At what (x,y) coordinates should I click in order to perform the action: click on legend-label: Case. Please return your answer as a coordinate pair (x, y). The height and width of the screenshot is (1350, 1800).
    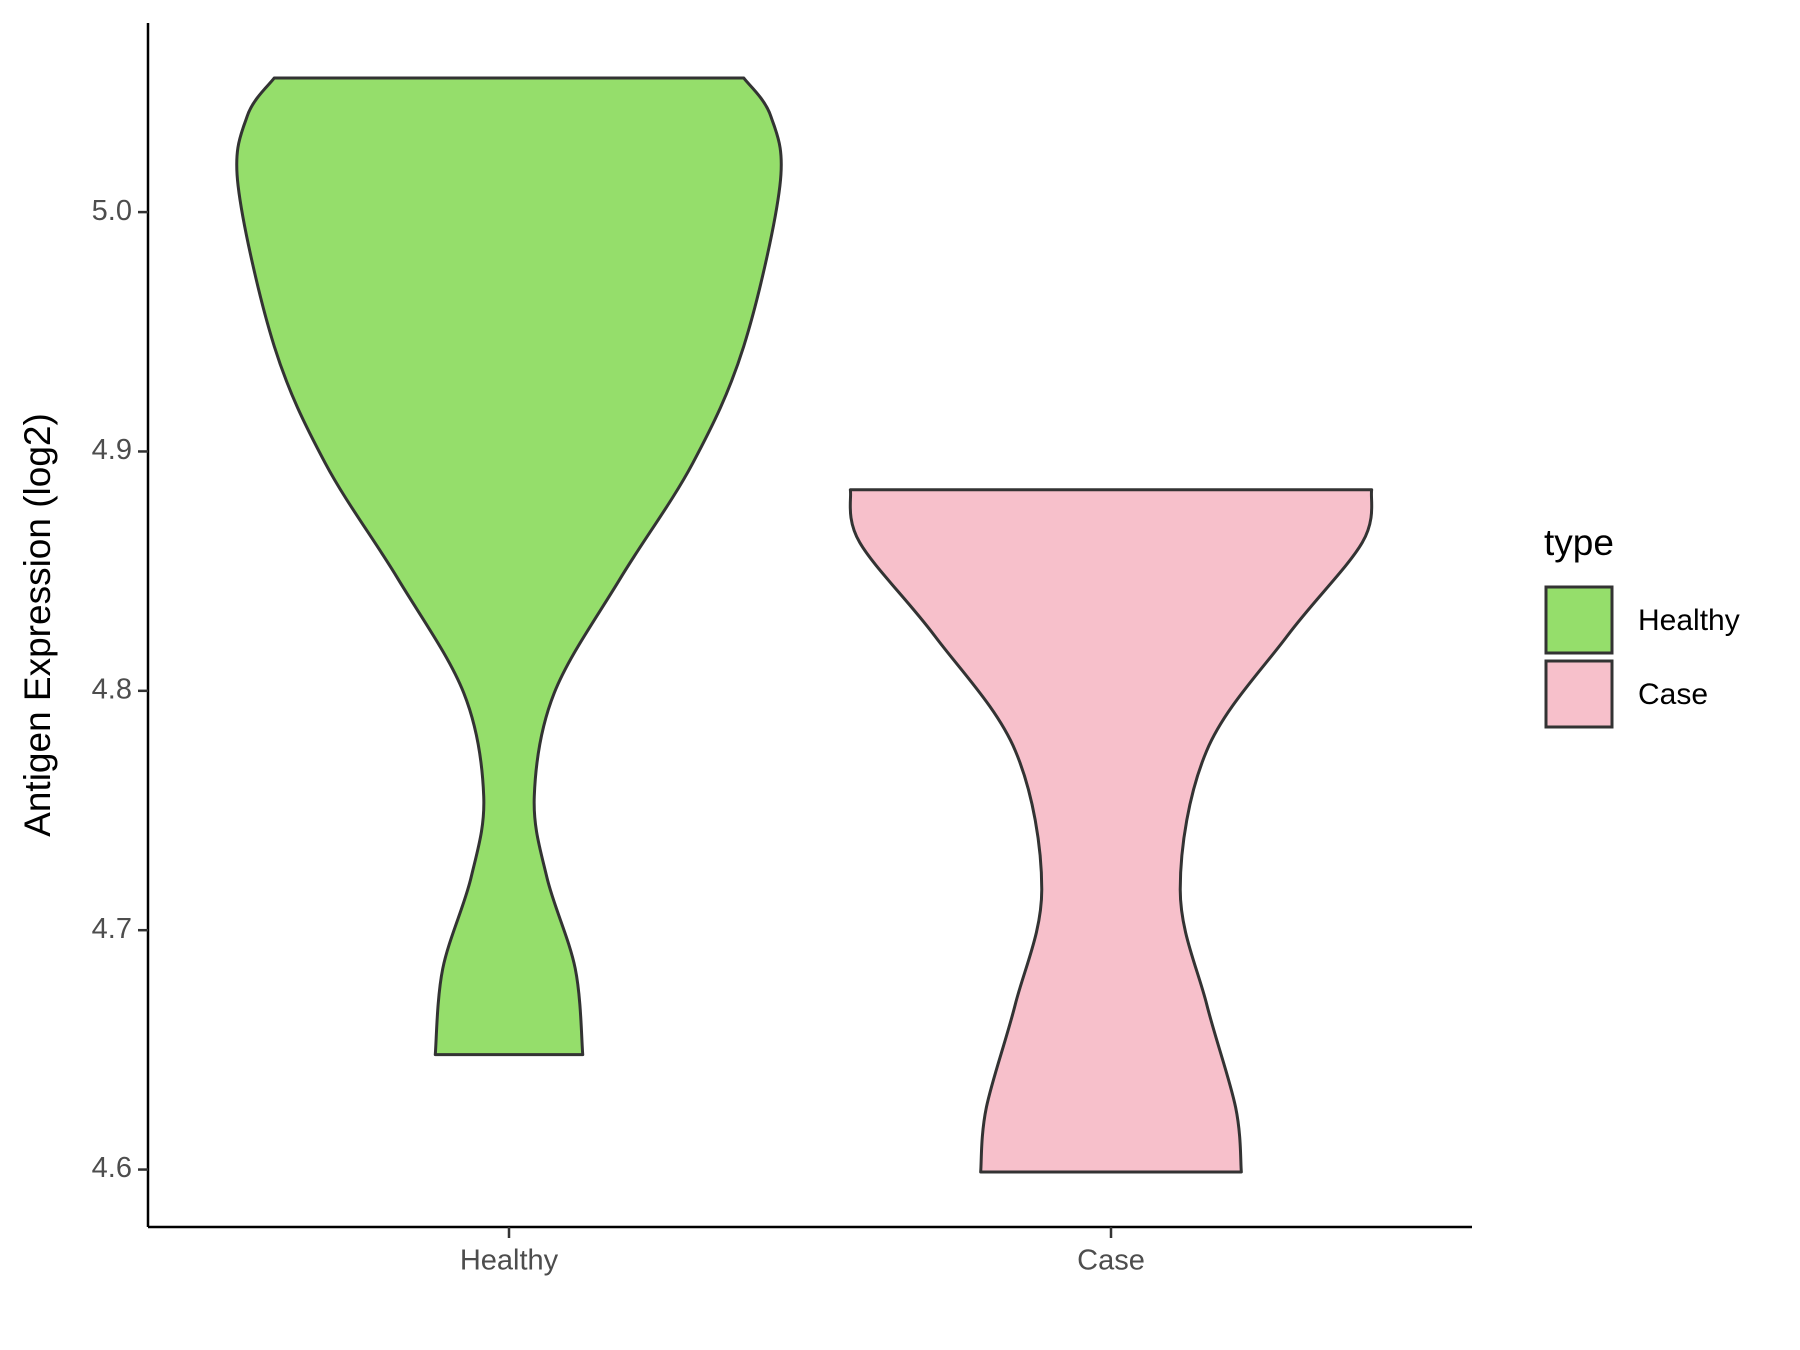
    Looking at the image, I should click on (1673, 694).